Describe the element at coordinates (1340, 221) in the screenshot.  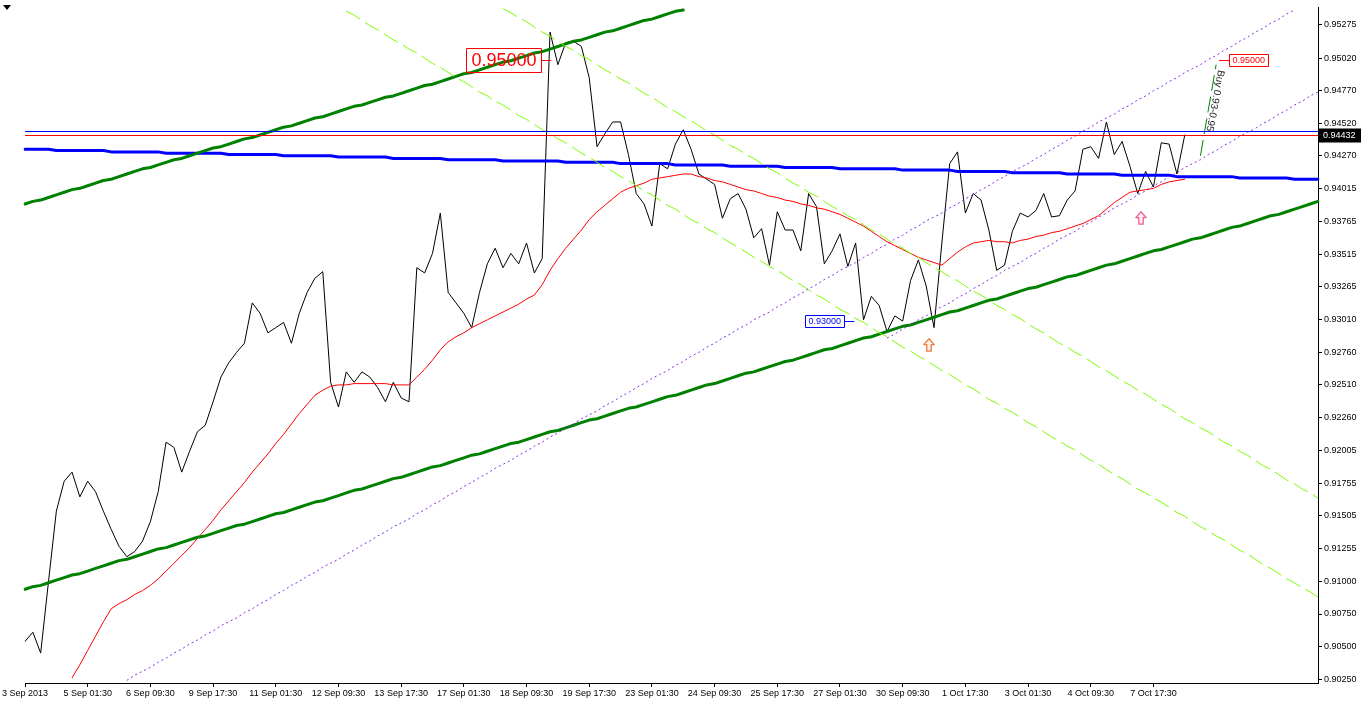
I see `y-tick-label: 0.93765` at that location.